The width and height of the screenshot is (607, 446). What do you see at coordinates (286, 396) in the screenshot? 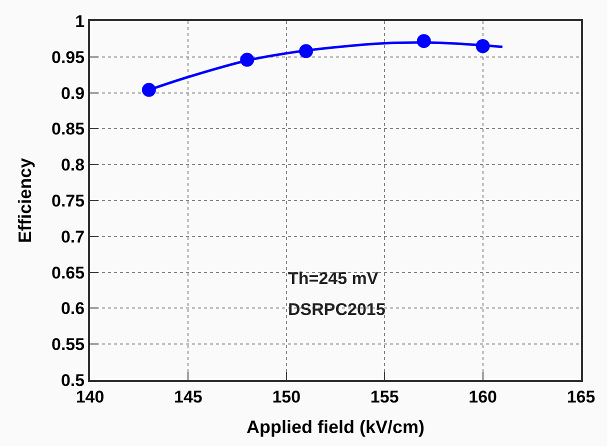
I see `x-tick-label: 150` at bounding box center [286, 396].